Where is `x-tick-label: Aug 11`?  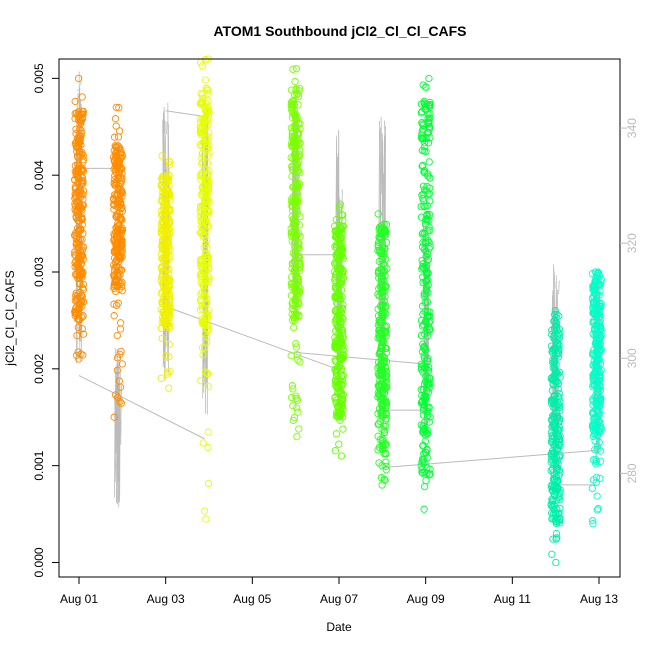
x-tick-label: Aug 11 is located at coordinates (512, 599).